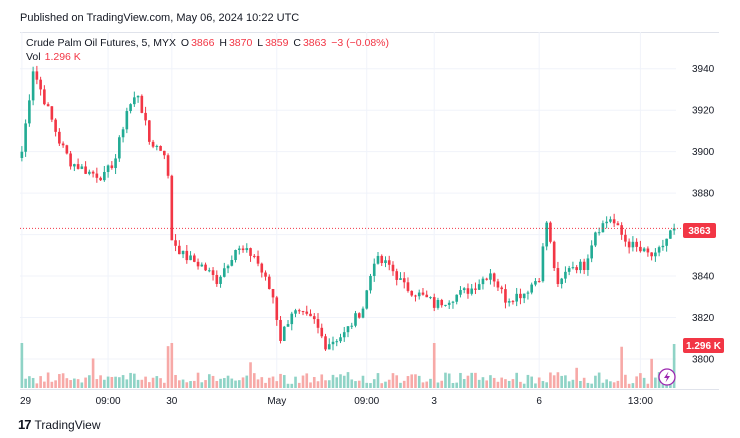 Image resolution: width=740 pixels, height=438 pixels. Describe the element at coordinates (703, 214) in the screenshot. I see `price-axis: 39403920390038803860384038203800` at that location.